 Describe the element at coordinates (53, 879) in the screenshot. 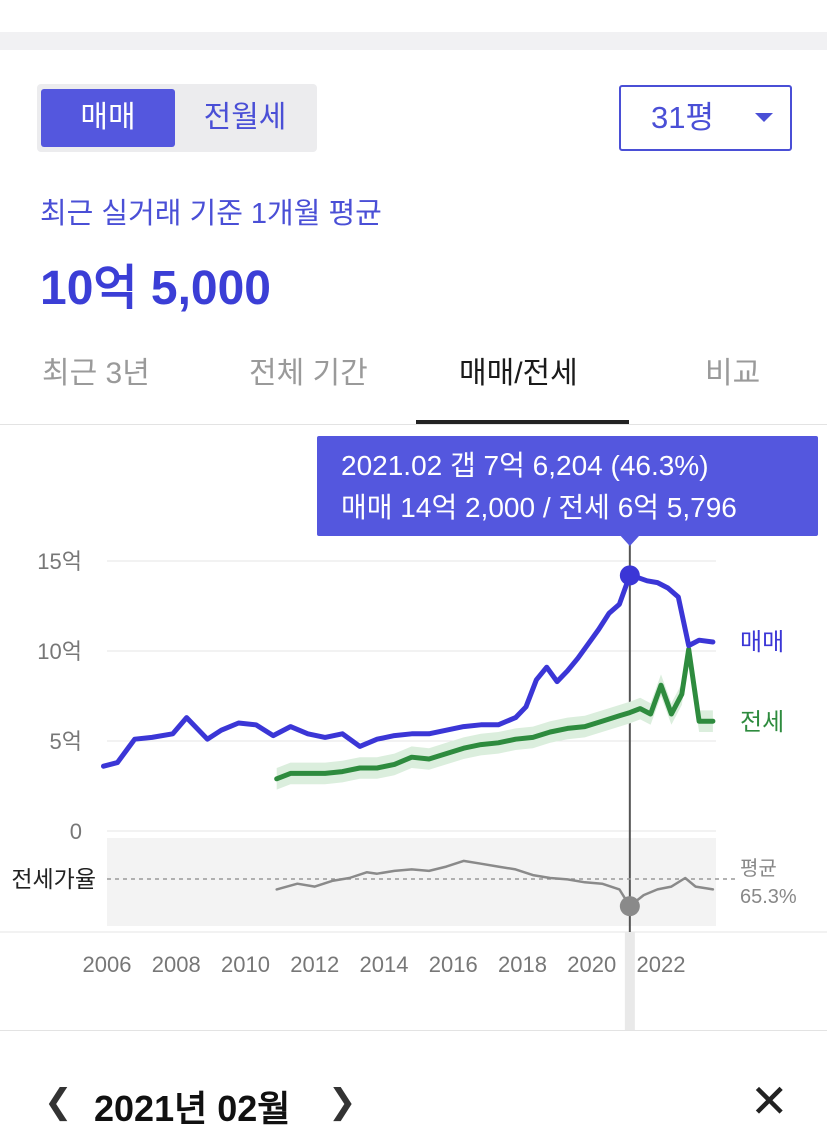

I see `ratio-label: 전세가율` at that location.